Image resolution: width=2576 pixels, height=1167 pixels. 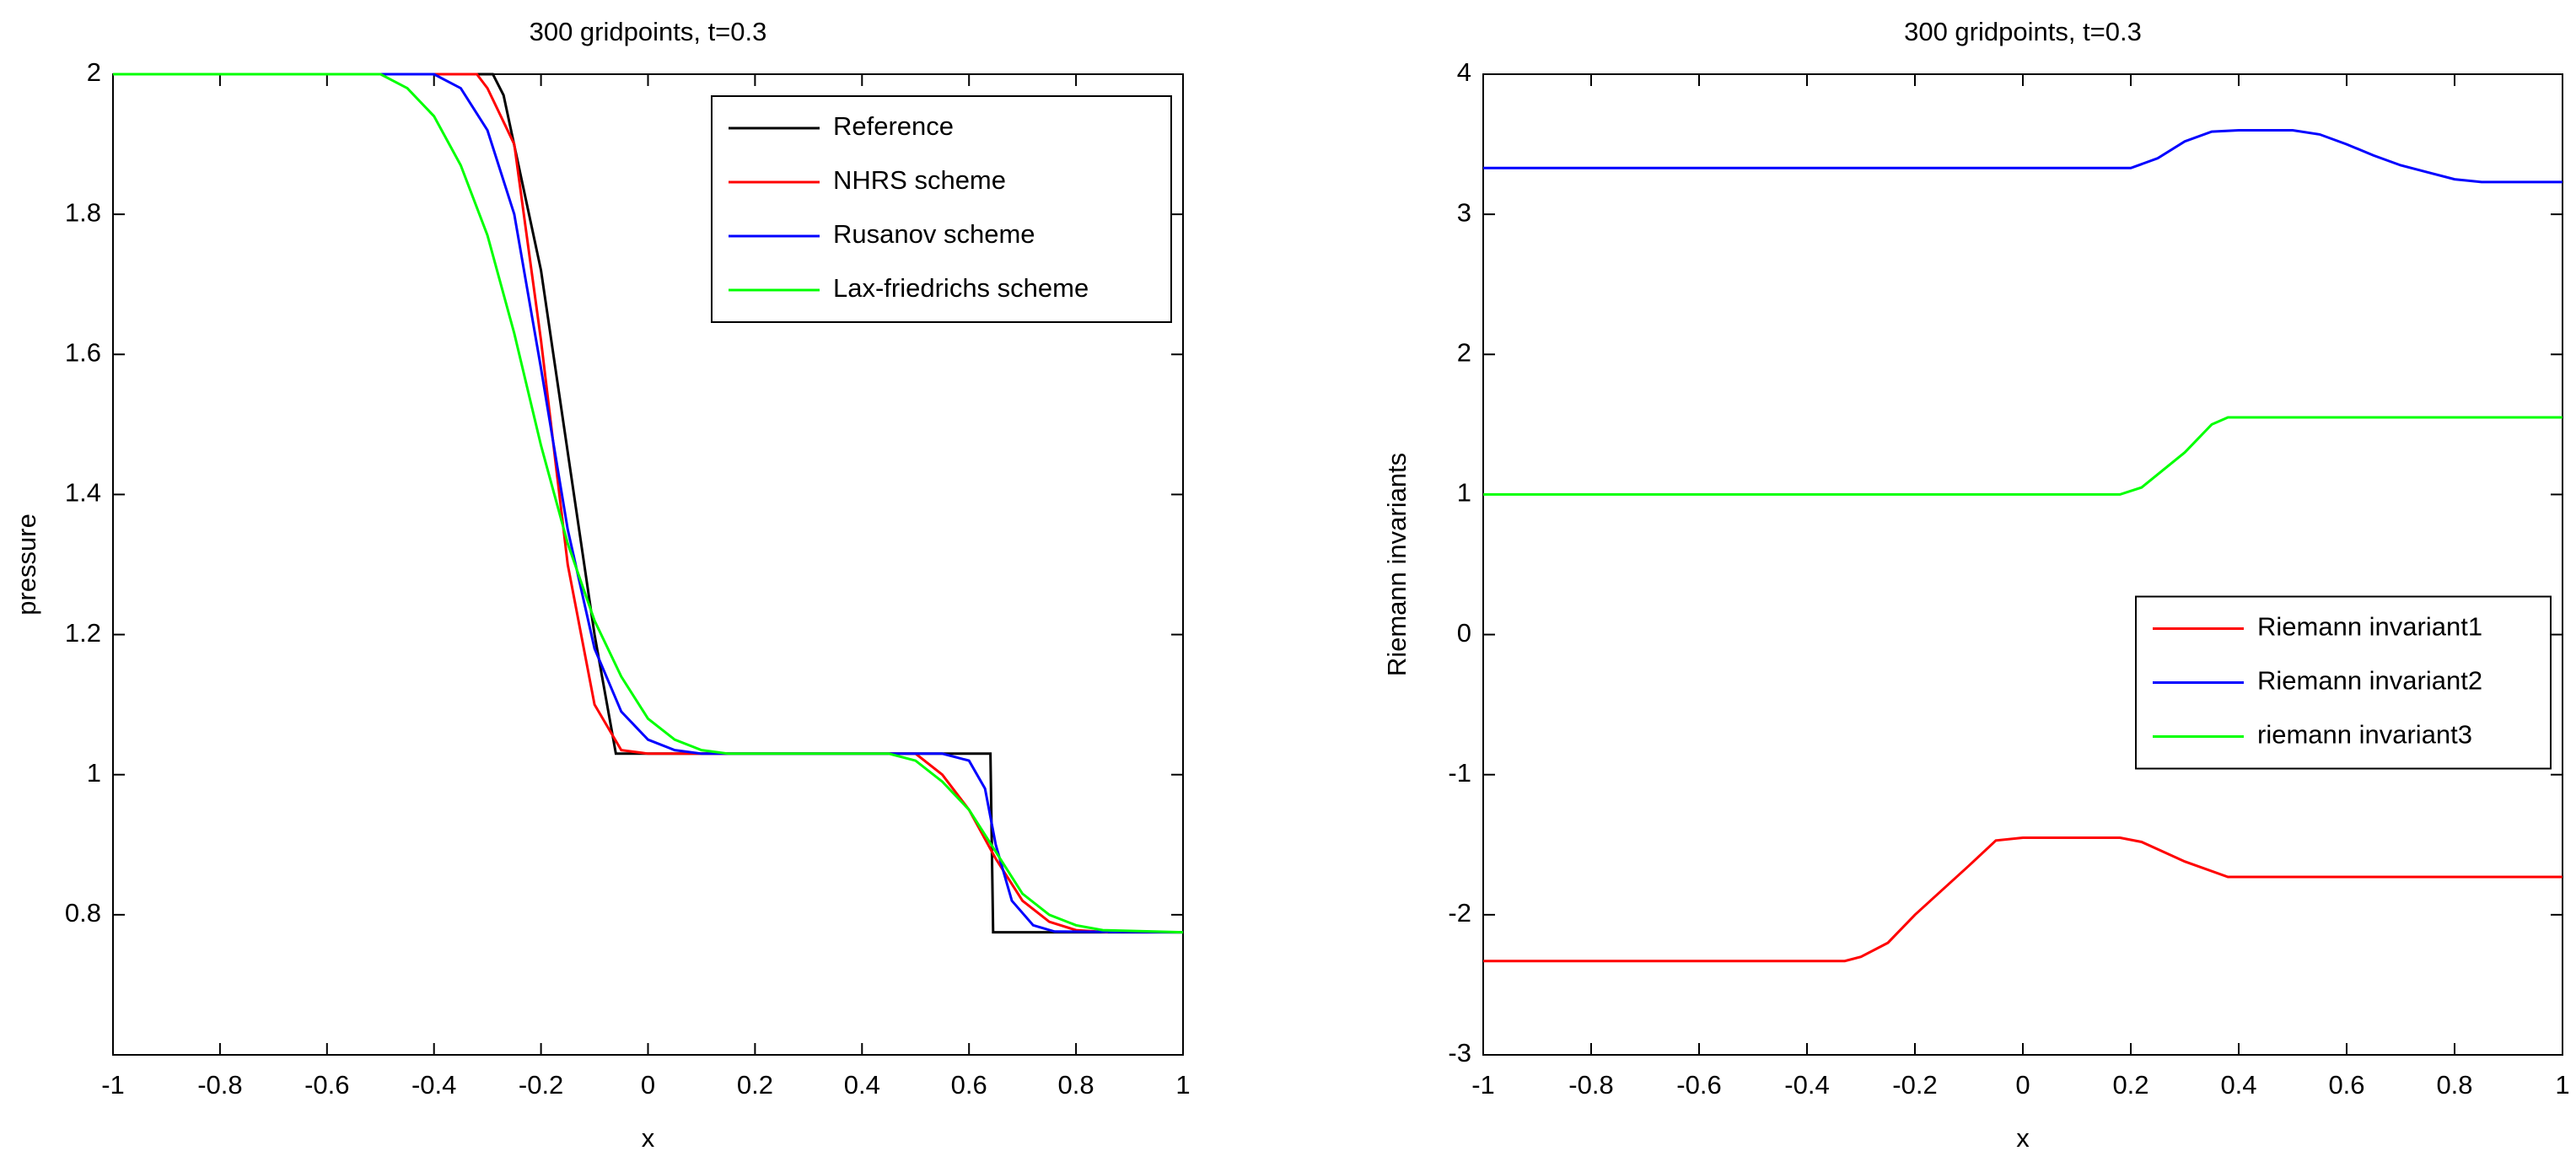 What do you see at coordinates (2369, 681) in the screenshot?
I see `legend-label: Riemann invariant2` at bounding box center [2369, 681].